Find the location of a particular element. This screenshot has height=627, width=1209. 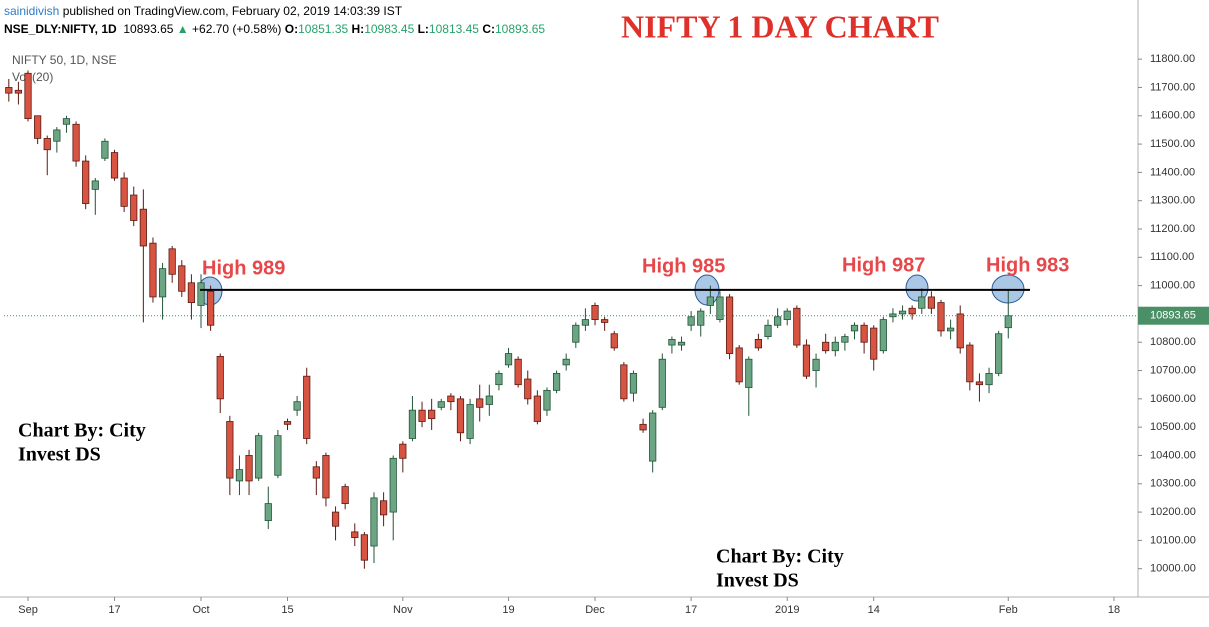

last-price-label: 10893.65 is located at coordinates (1173, 316).